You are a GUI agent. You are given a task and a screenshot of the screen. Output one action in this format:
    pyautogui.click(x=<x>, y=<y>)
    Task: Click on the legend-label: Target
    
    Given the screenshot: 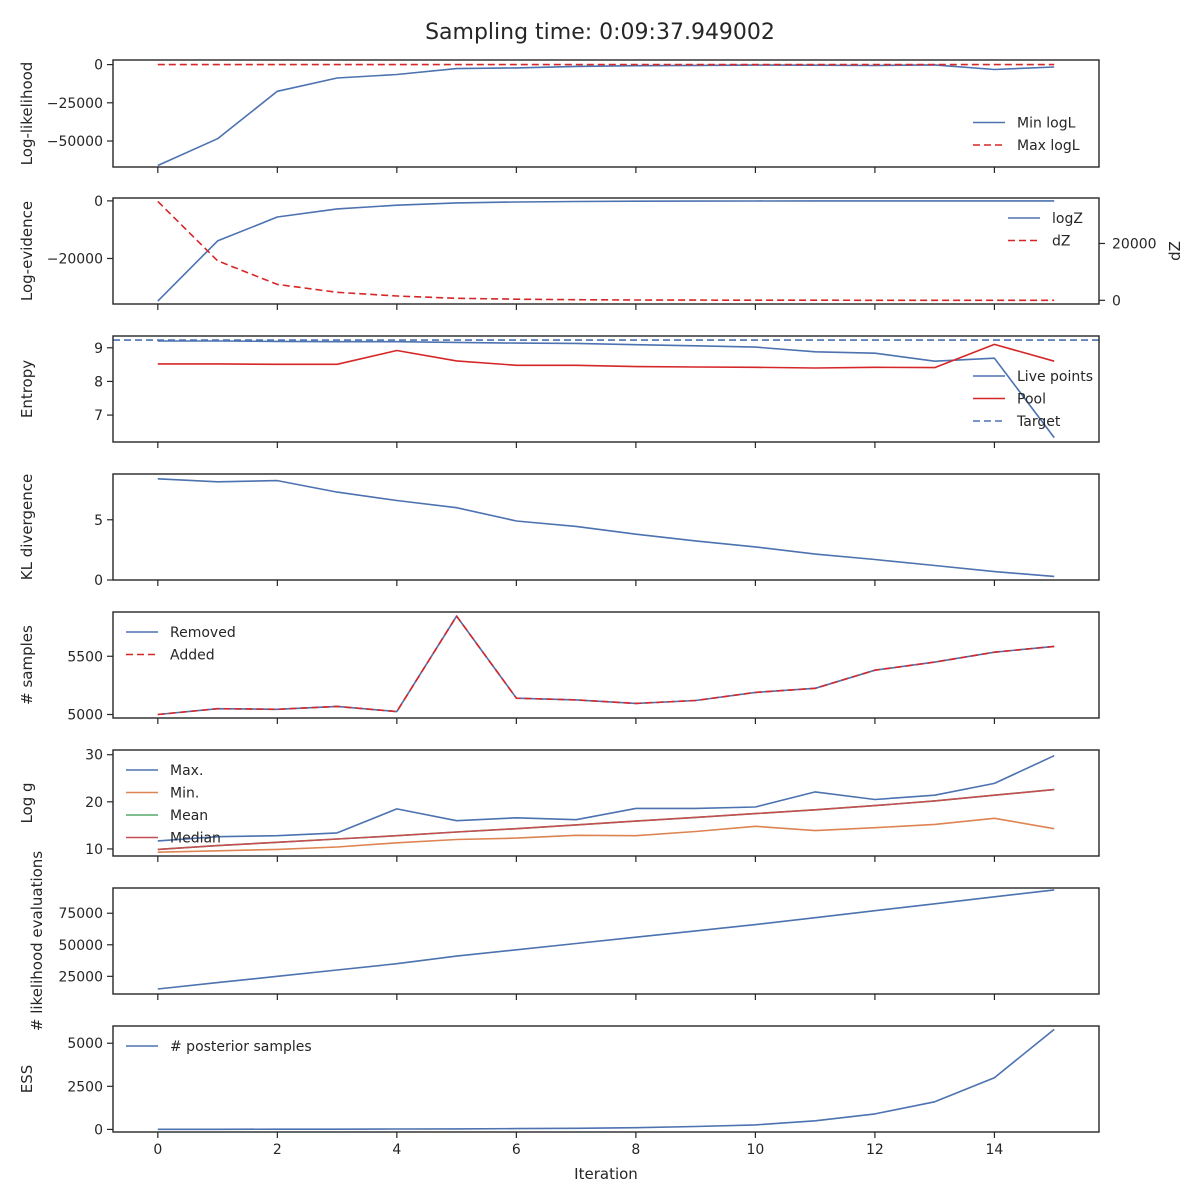 What is the action you would take?
    pyautogui.click(x=1038, y=422)
    